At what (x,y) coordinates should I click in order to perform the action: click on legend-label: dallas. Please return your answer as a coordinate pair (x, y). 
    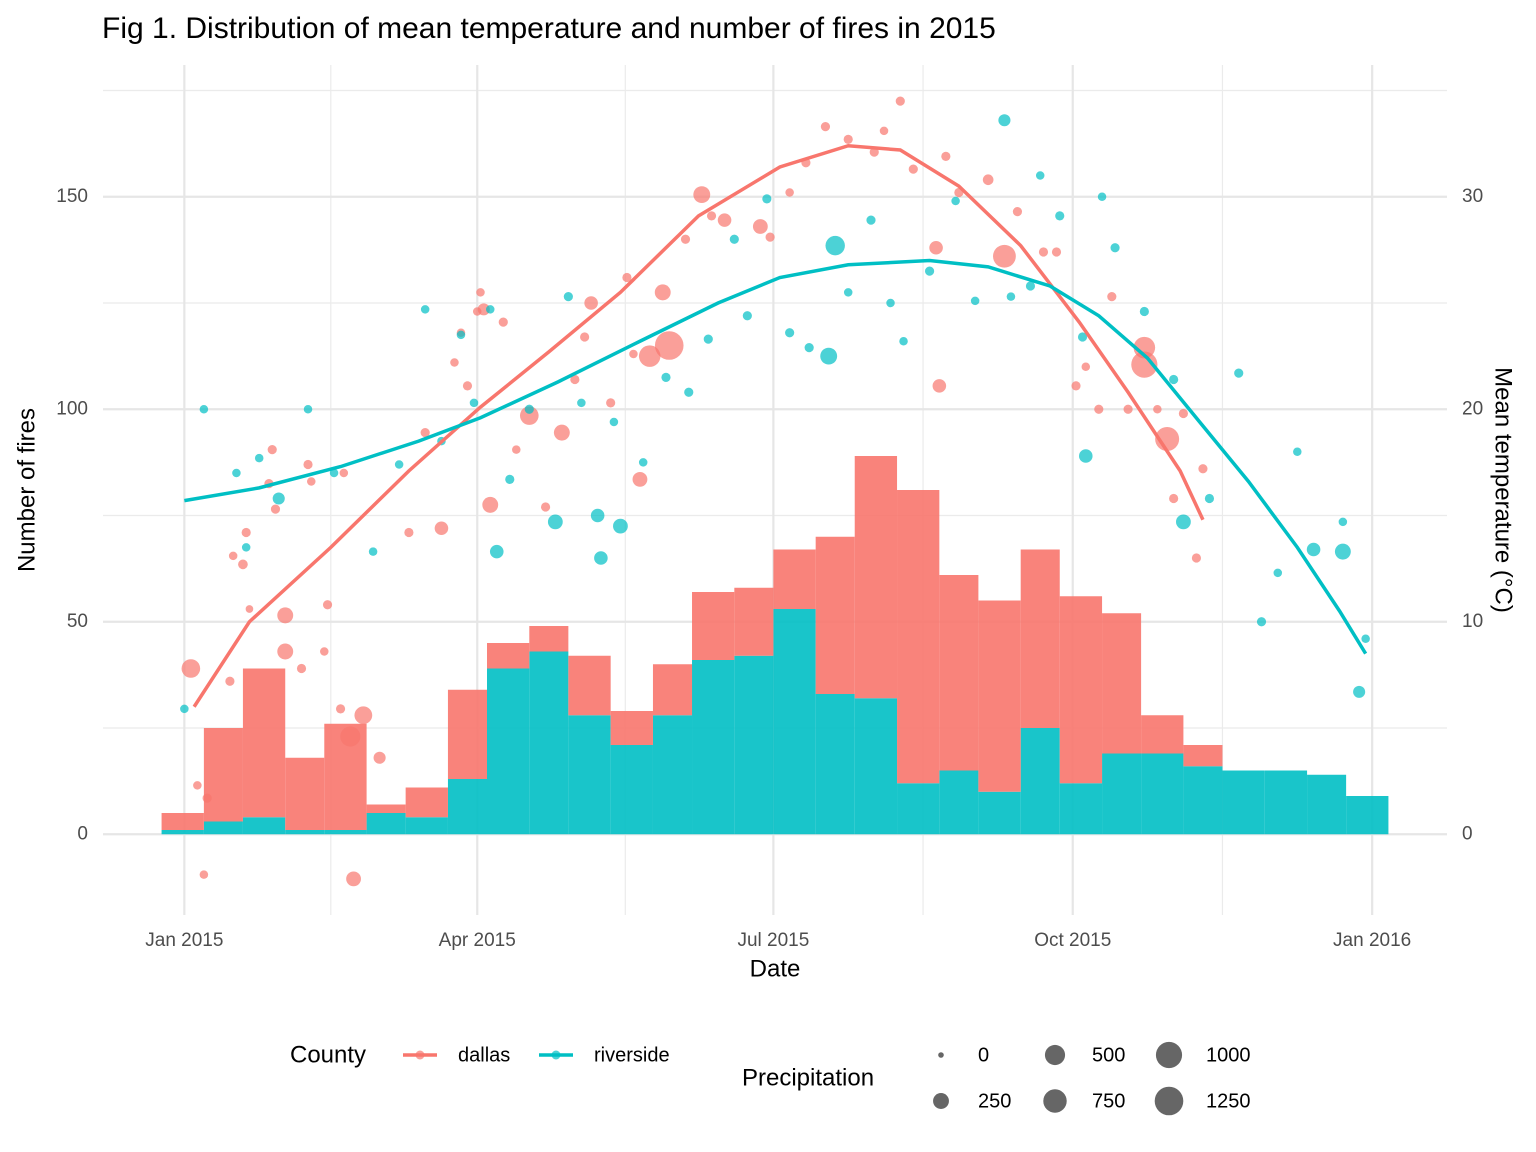
    Looking at the image, I should click on (484, 1055).